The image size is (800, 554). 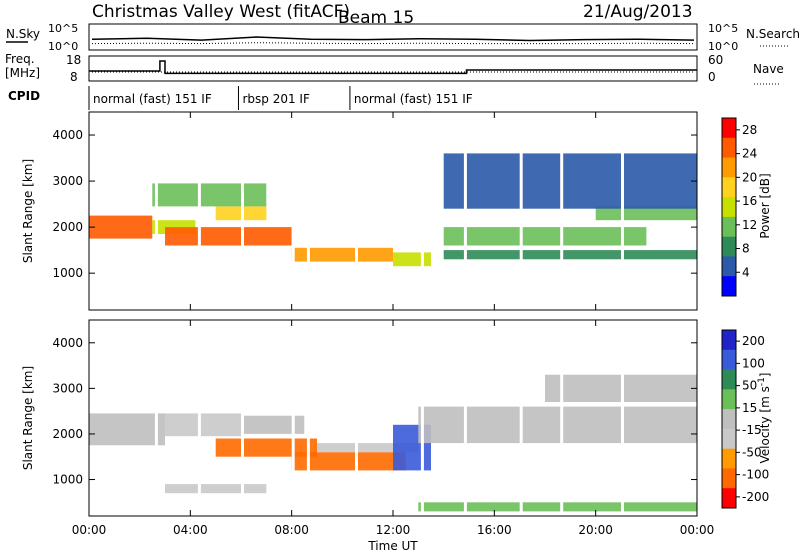 I want to click on noise-search-trace, so click(x=393, y=43).